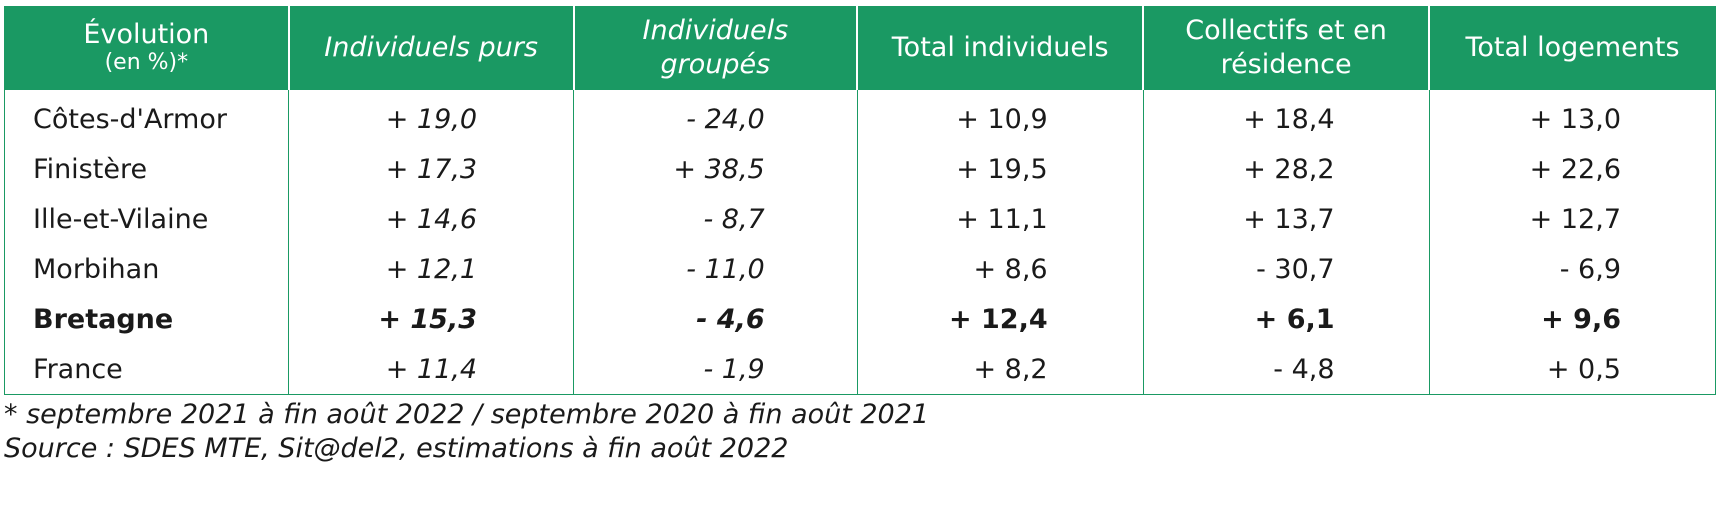 The width and height of the screenshot is (1719, 513). I want to click on cell-total-logements: + 22,6, so click(1571, 169).